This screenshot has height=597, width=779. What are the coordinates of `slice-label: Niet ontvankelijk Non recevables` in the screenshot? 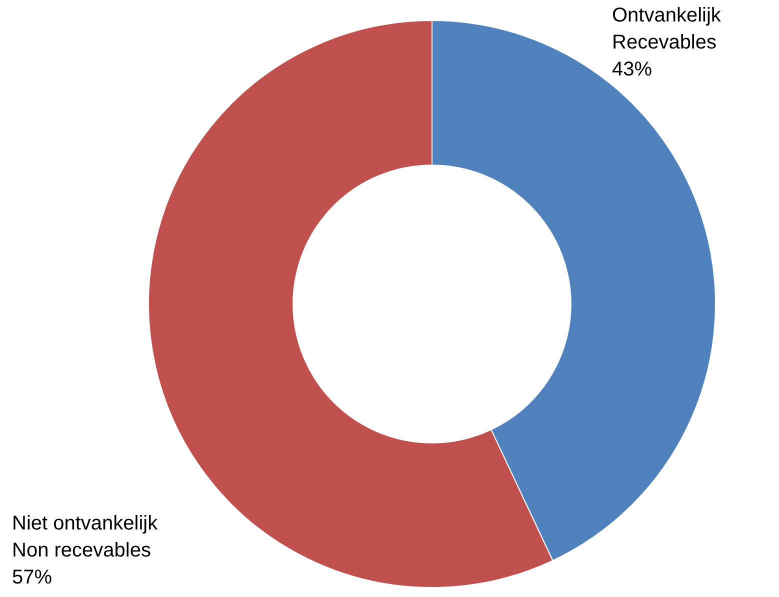 It's located at (85, 537).